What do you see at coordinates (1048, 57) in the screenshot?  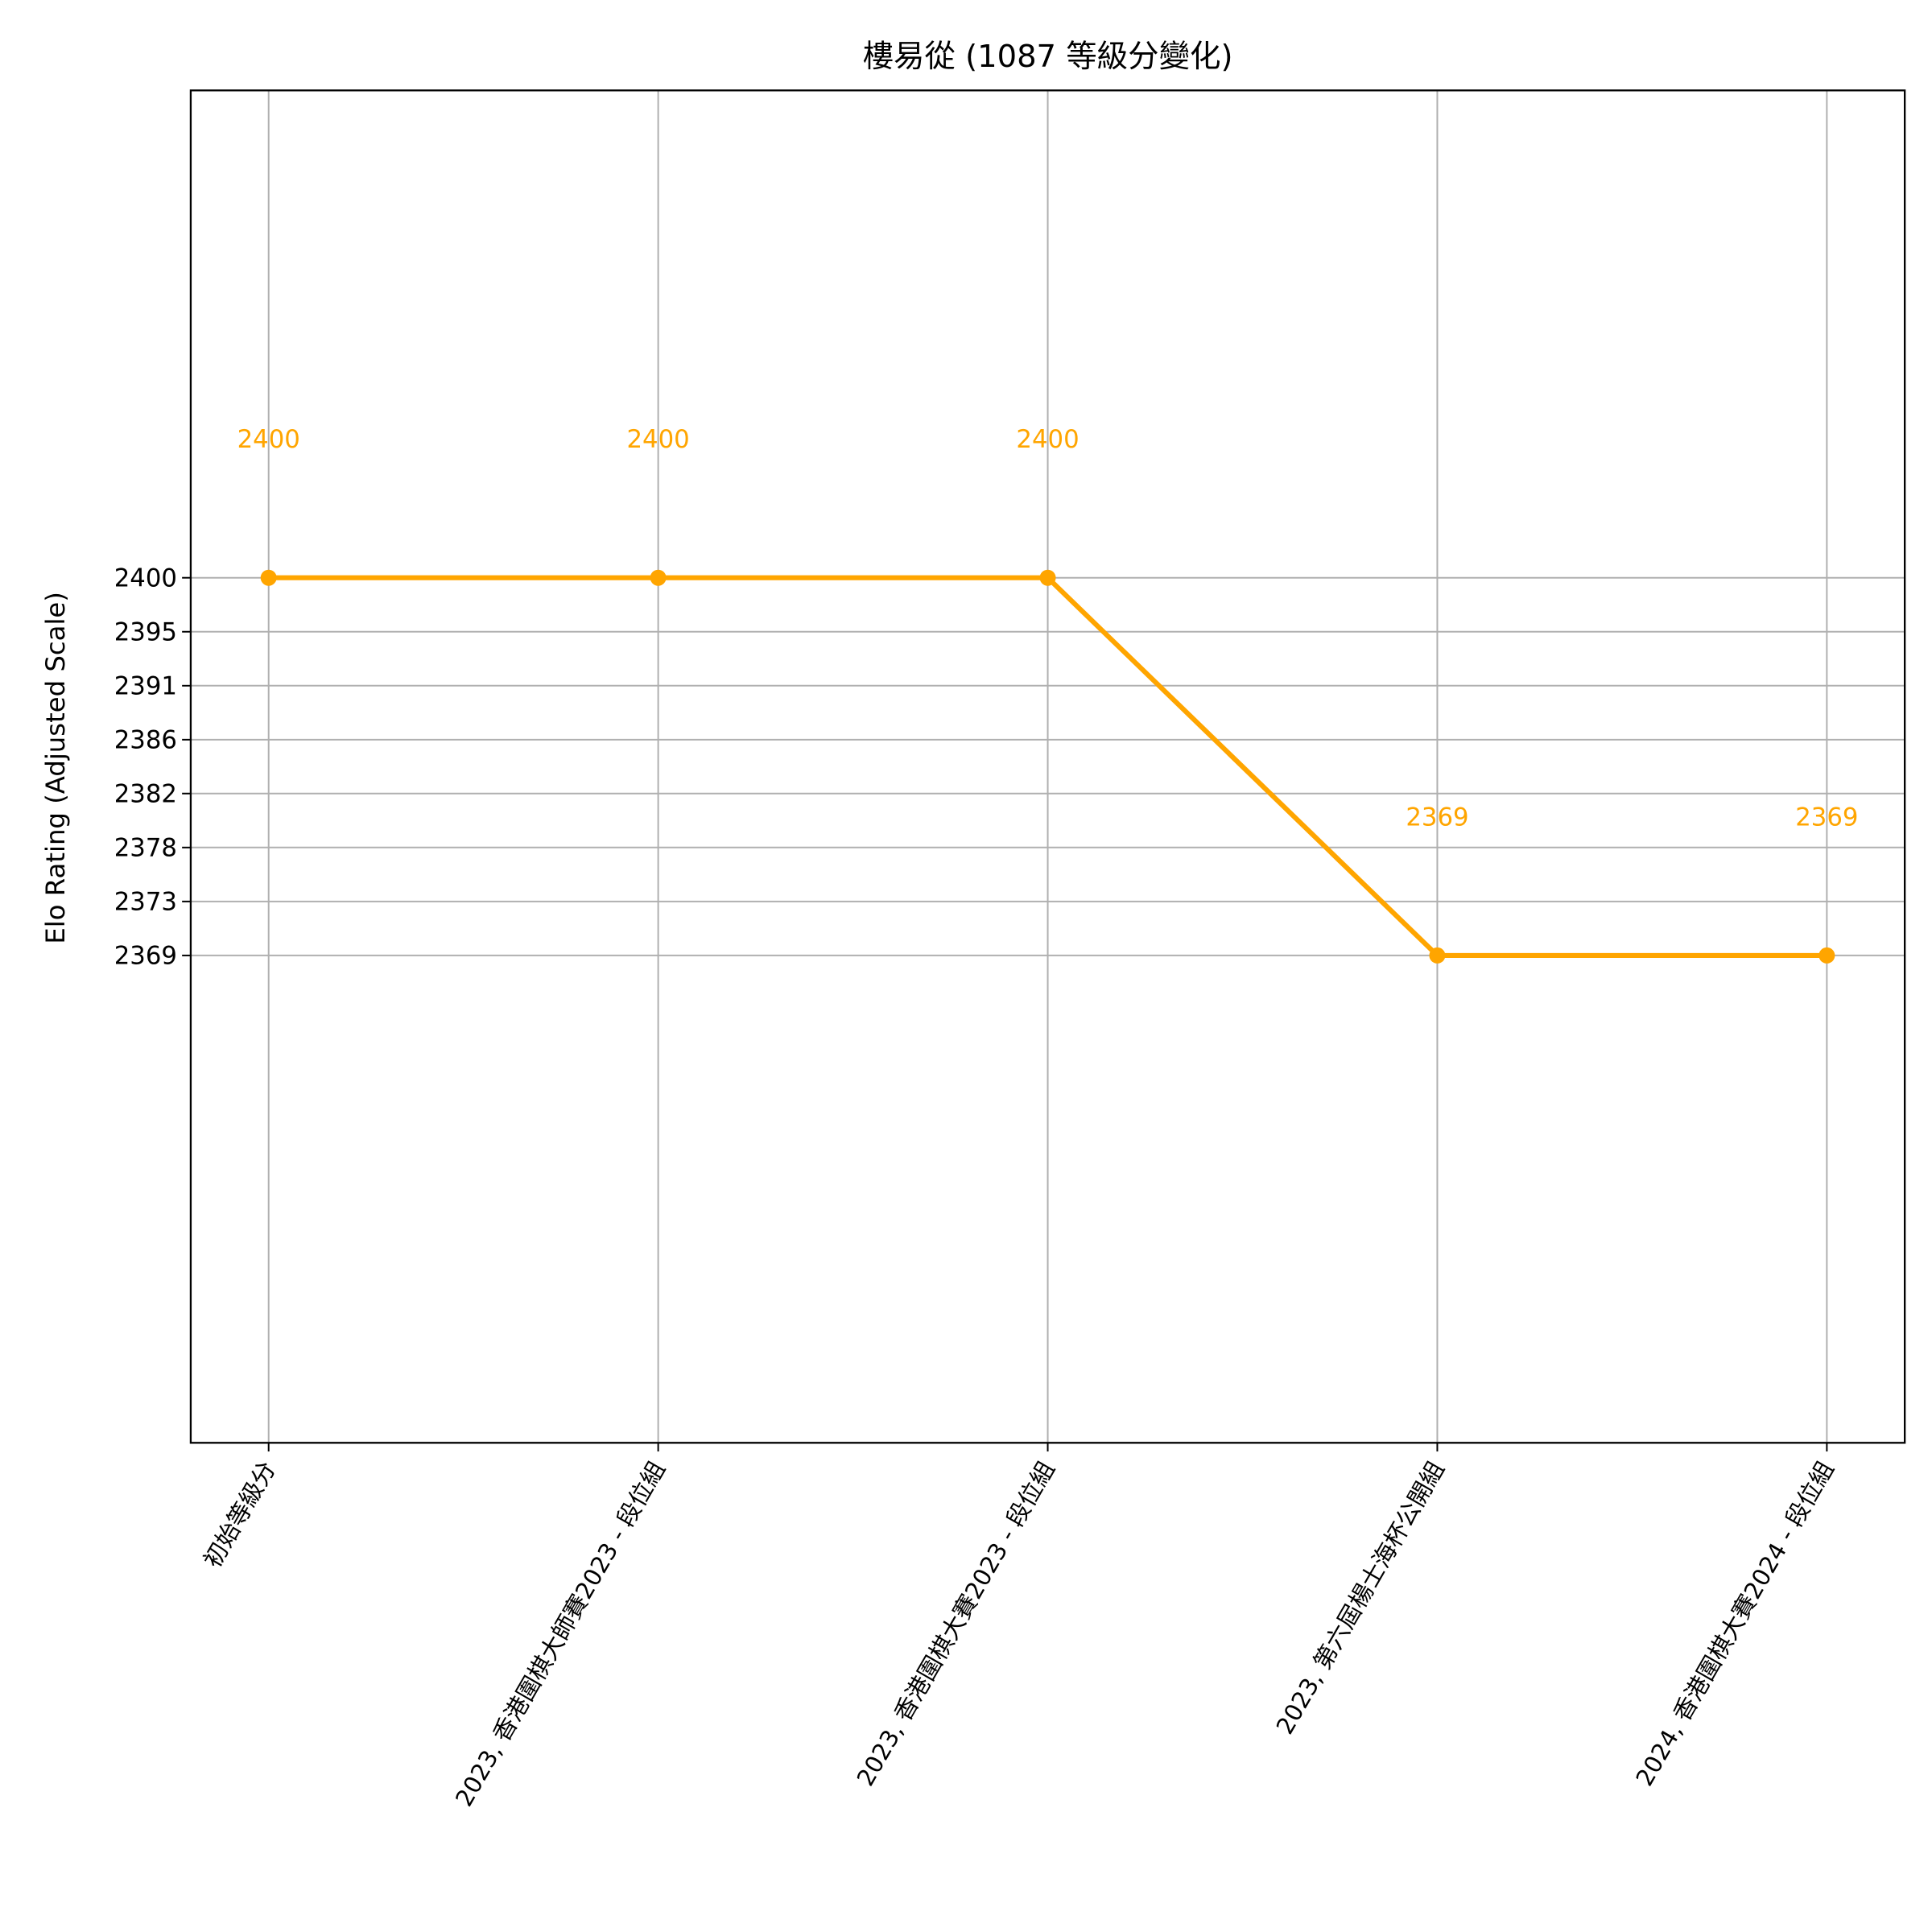 I see `chart-title: 樓易從 (1087 等級分變化)` at bounding box center [1048, 57].